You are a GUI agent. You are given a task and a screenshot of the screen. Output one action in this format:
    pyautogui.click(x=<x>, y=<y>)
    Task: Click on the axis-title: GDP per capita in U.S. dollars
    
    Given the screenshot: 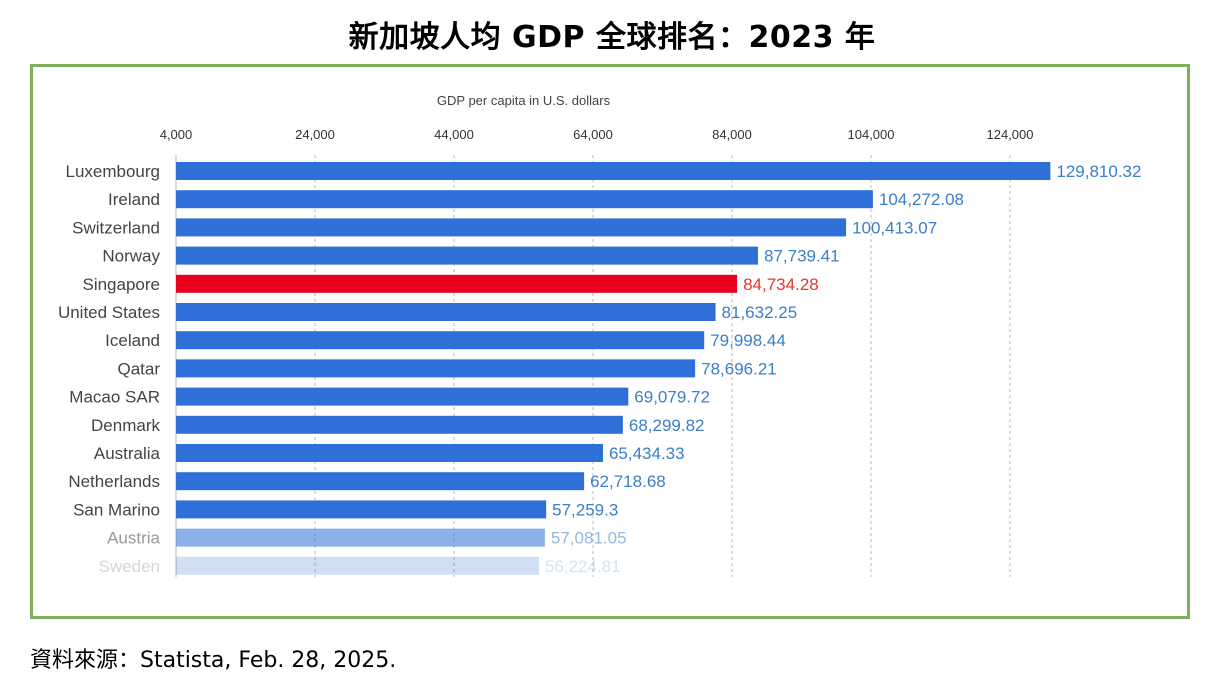 What is the action you would take?
    pyautogui.click(x=524, y=100)
    